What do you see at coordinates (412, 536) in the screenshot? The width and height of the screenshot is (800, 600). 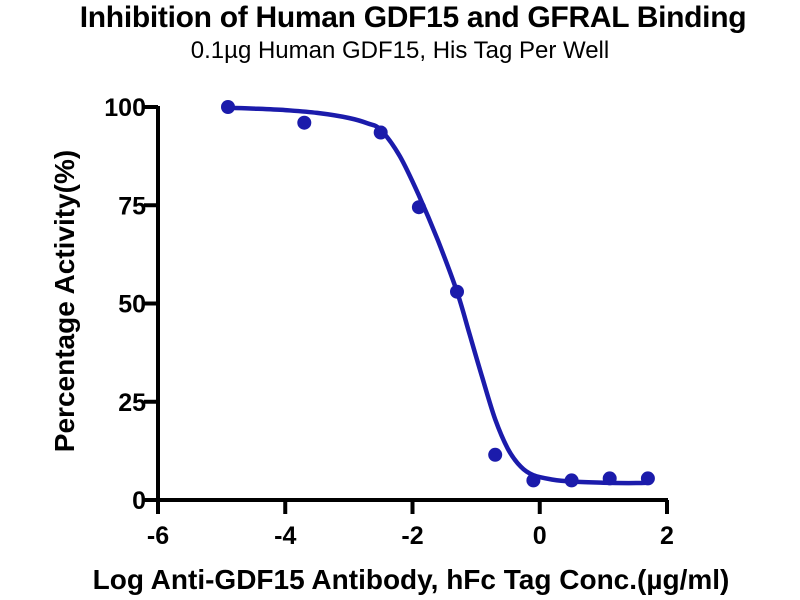 I see `x-tick-label: -2` at bounding box center [412, 536].